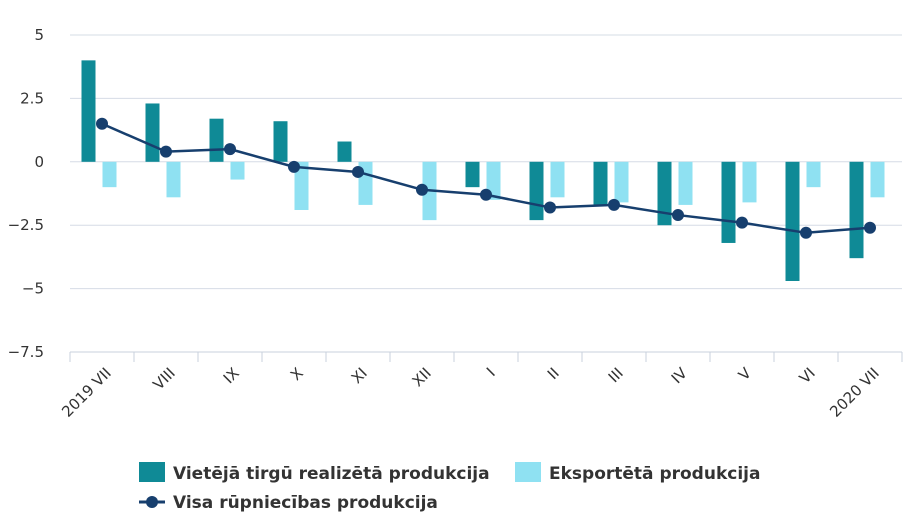  What do you see at coordinates (33, 289) in the screenshot?
I see `y-tick-label: −5` at bounding box center [33, 289].